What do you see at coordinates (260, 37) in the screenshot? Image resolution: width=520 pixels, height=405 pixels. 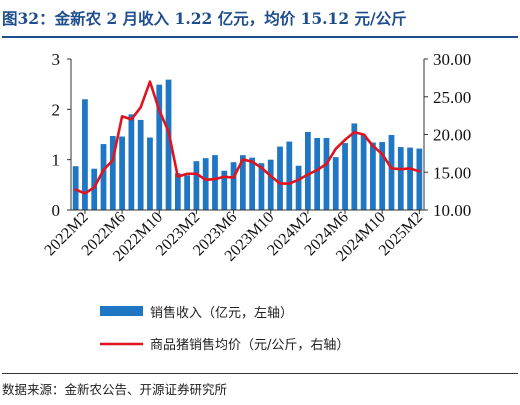 I see `title-rule` at bounding box center [260, 37].